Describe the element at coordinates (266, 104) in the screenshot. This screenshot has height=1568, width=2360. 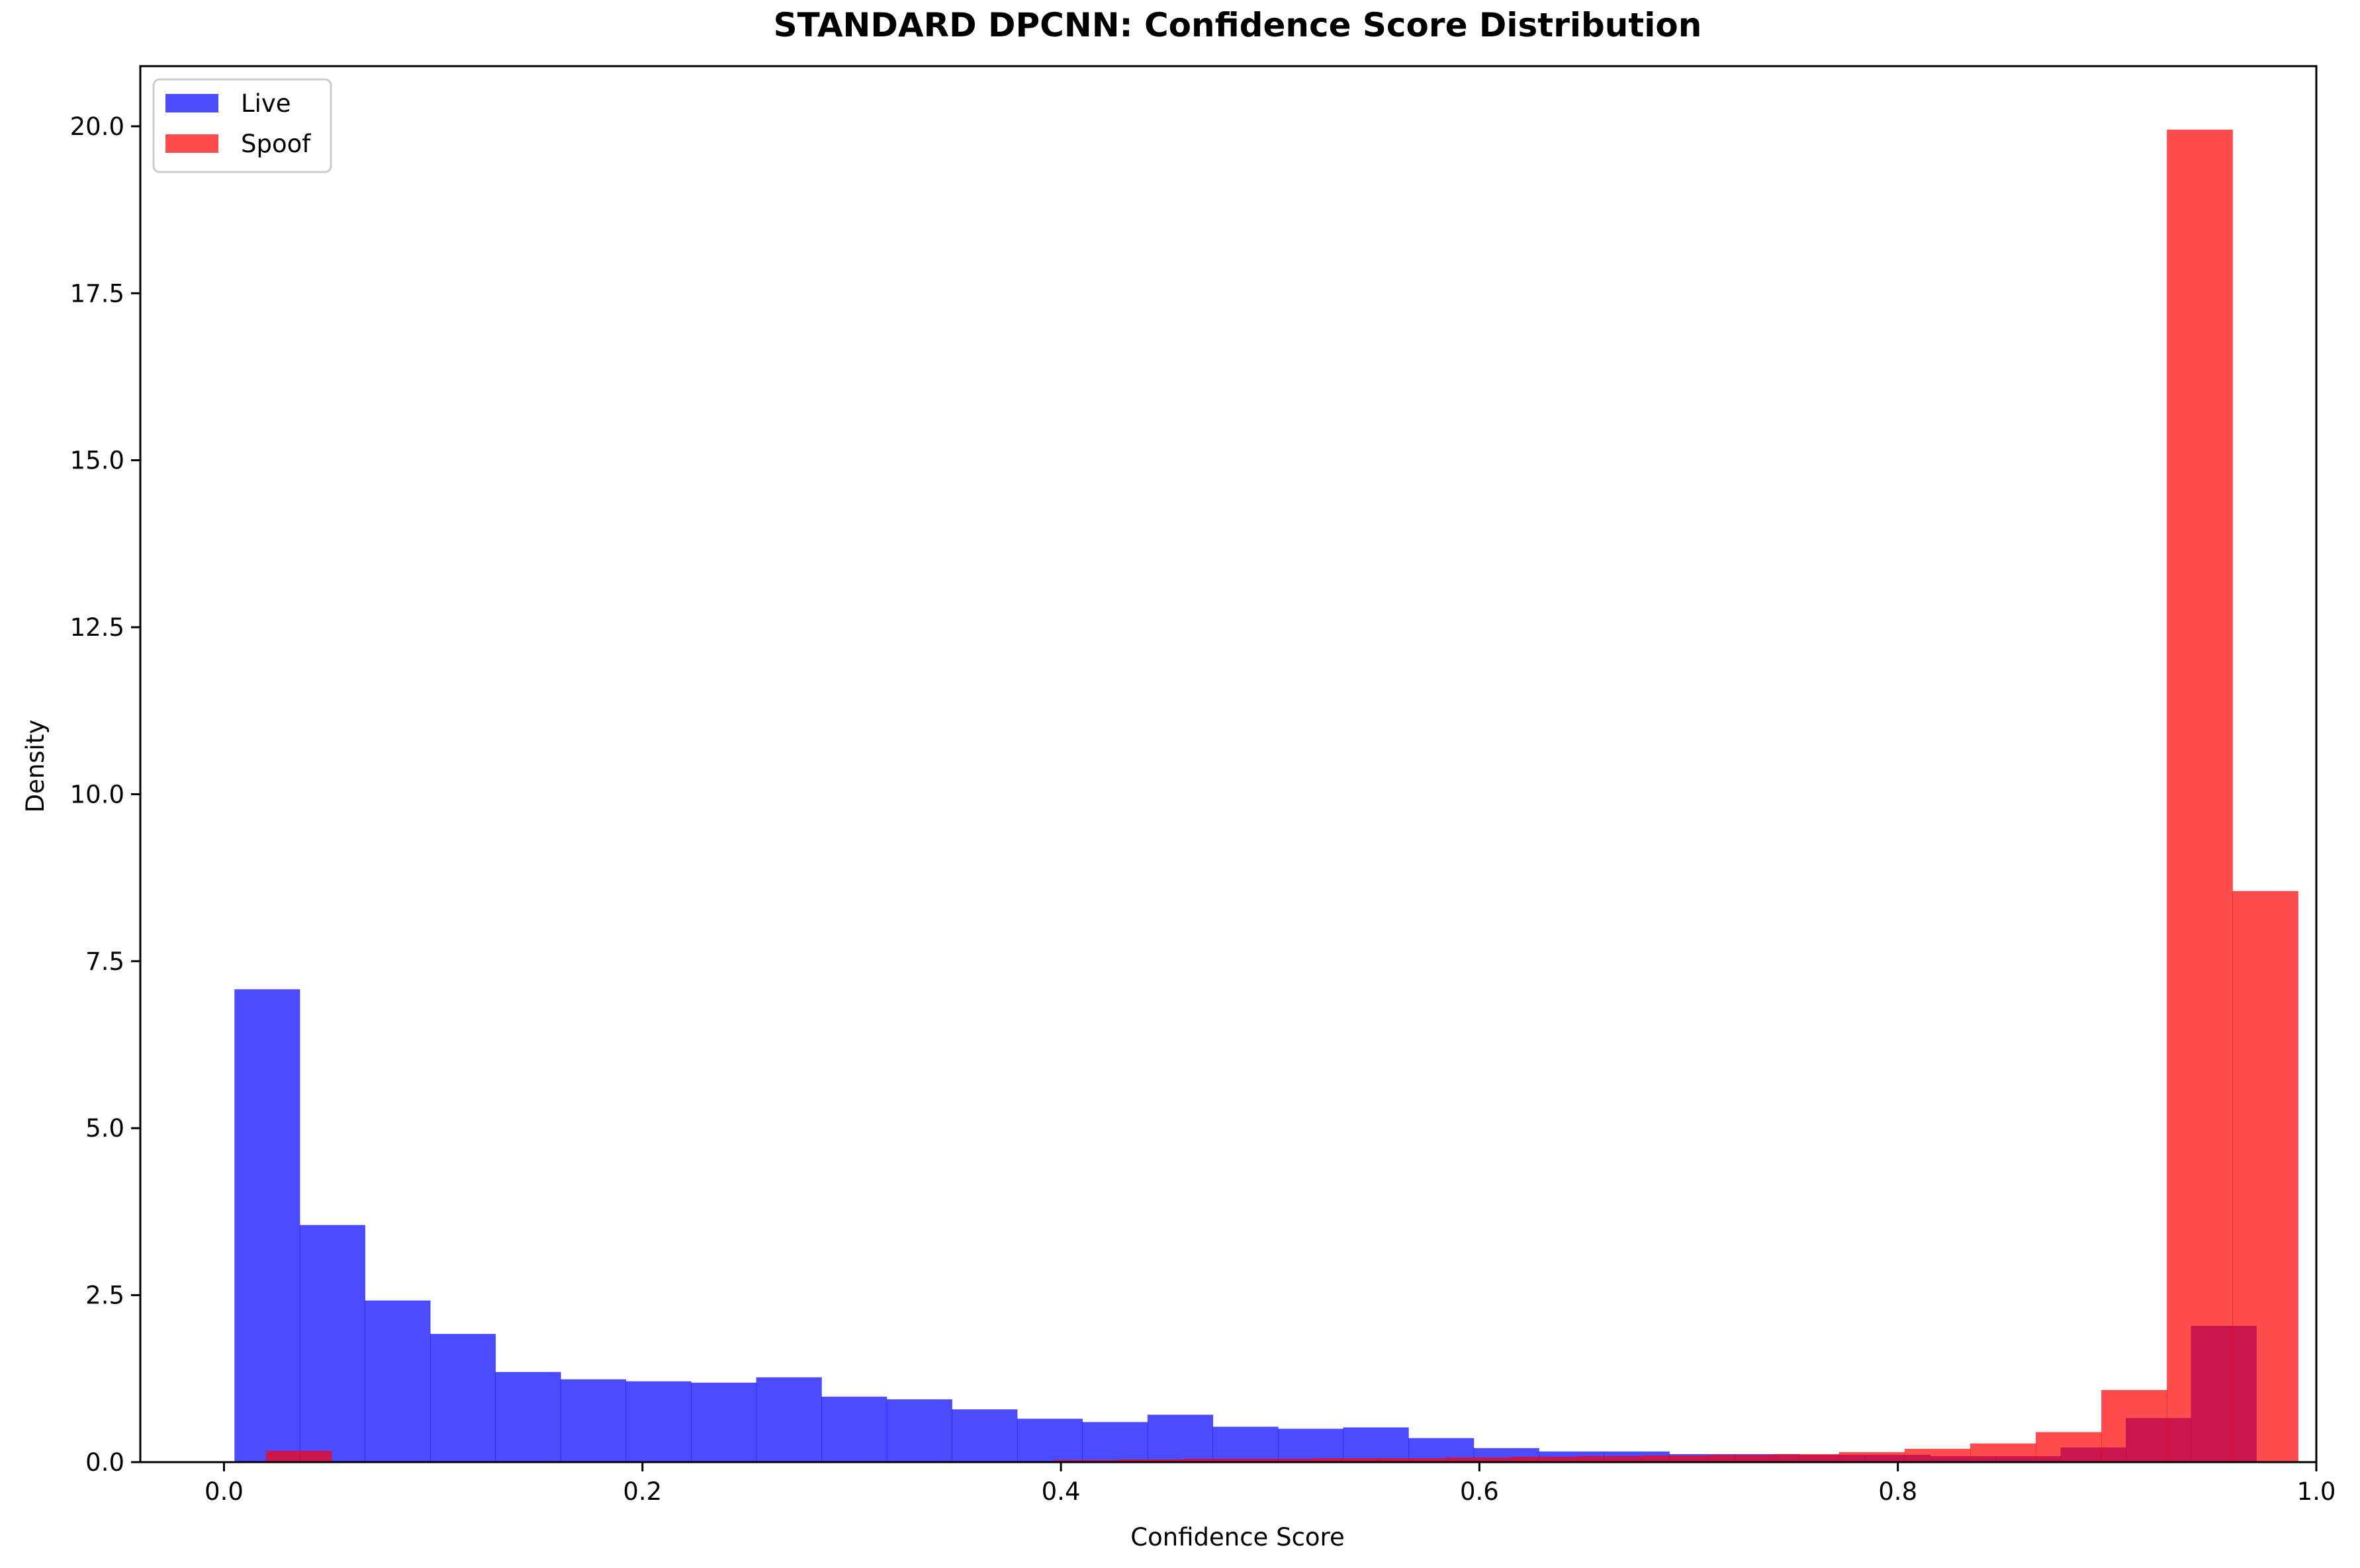
I see `legend-label-live: Live` at that location.